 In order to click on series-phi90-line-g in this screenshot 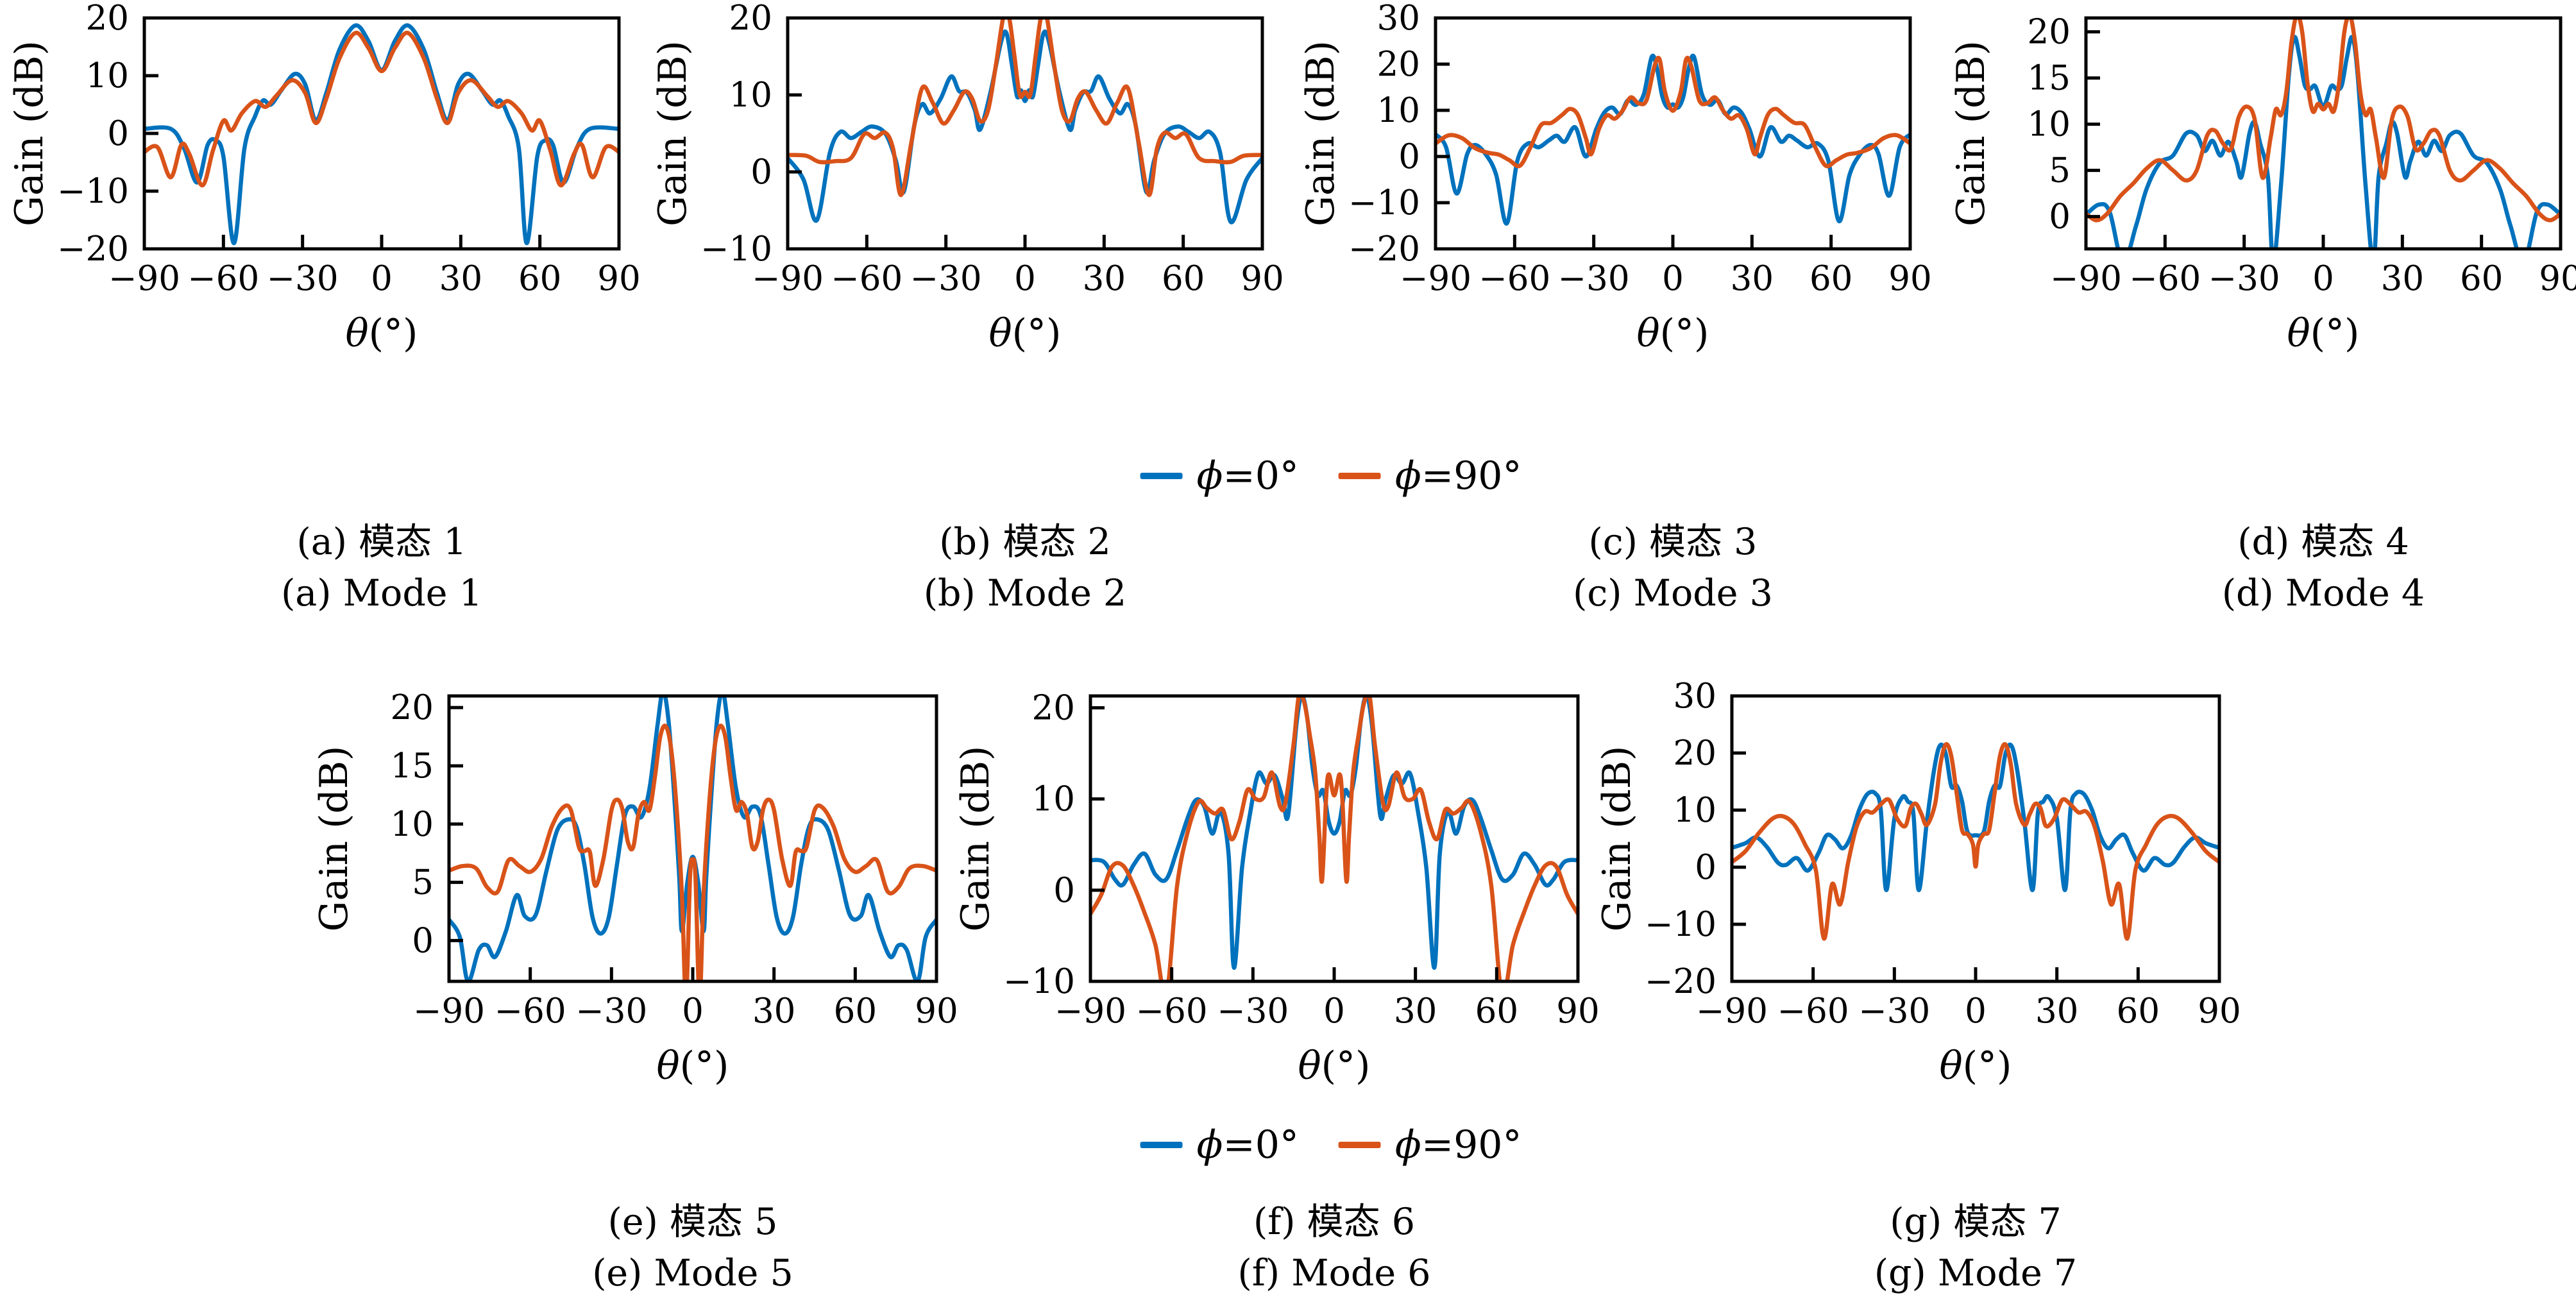, I will do `click(1975, 841)`.